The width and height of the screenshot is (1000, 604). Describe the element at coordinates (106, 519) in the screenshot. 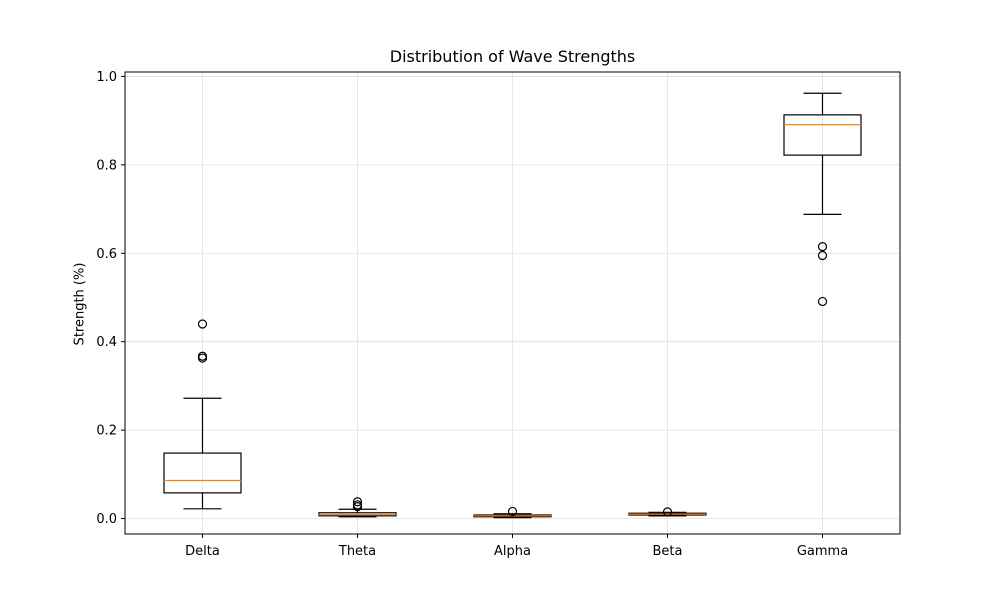

I see `y-tick-label: 0.0` at that location.